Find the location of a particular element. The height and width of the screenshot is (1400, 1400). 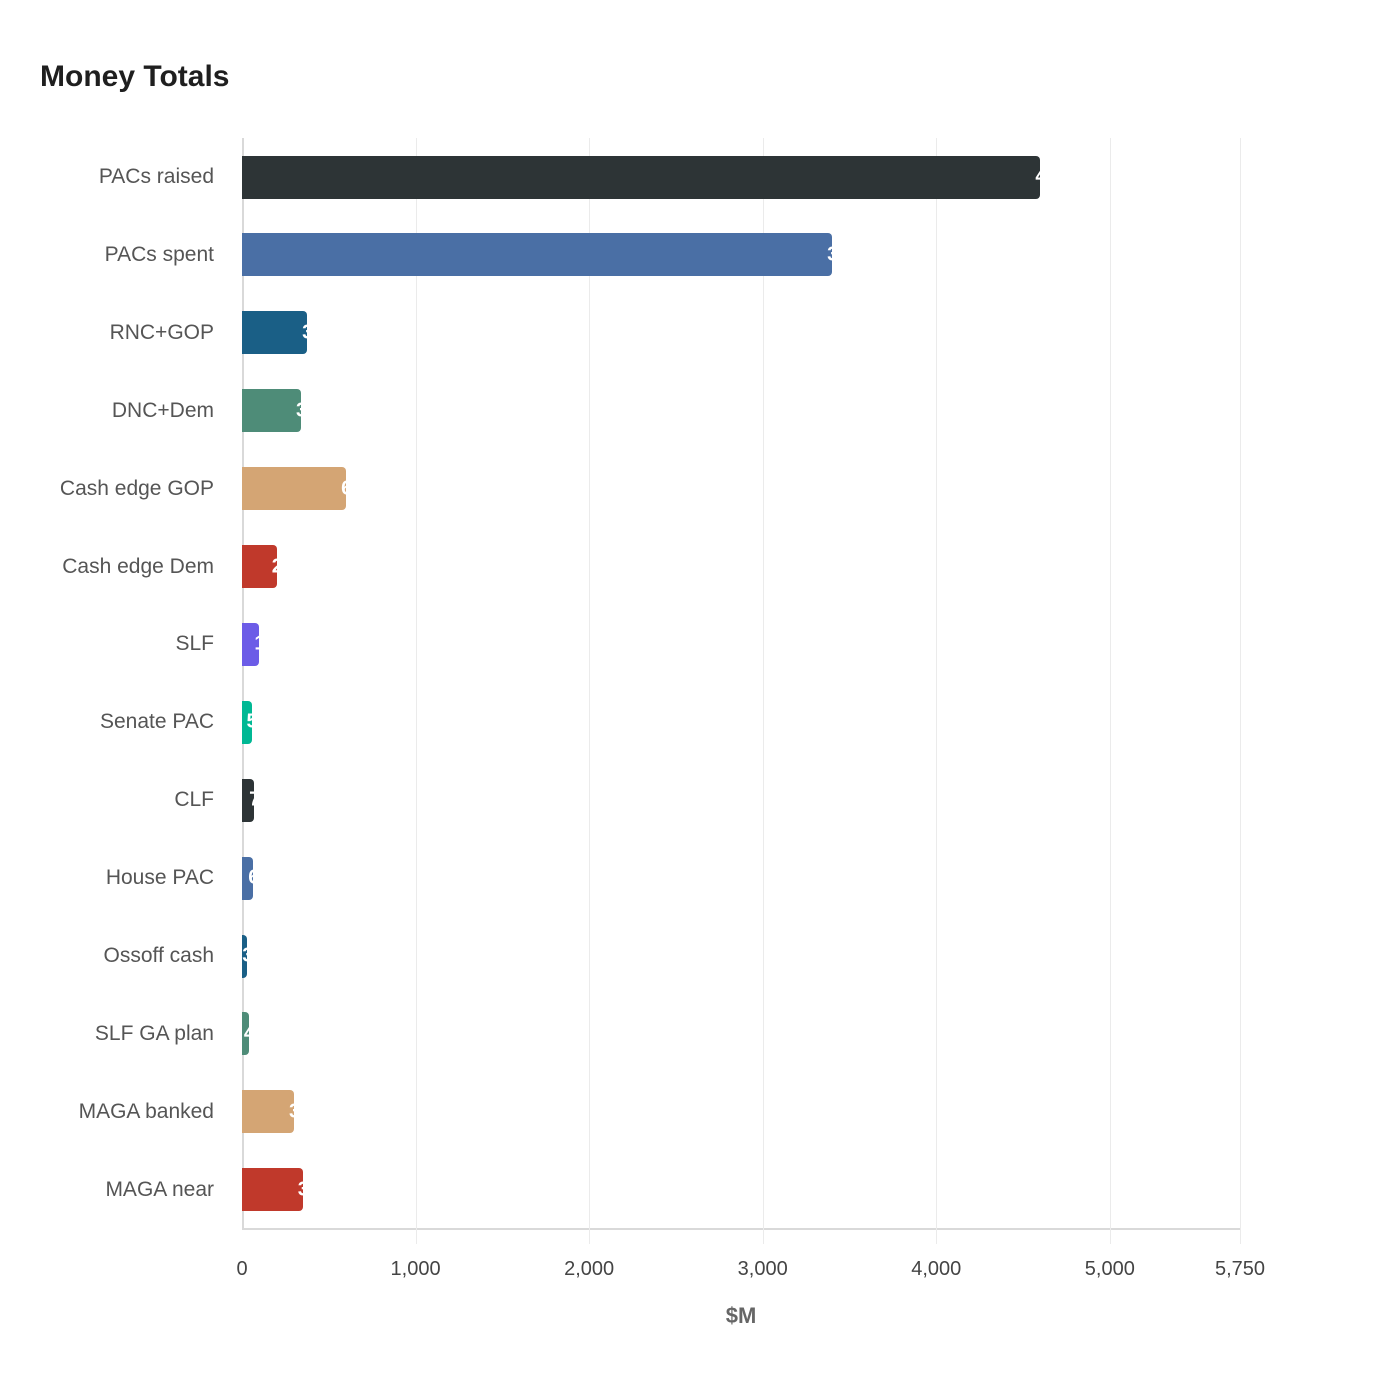

category-label: SLF GA plan is located at coordinates (154, 1033).